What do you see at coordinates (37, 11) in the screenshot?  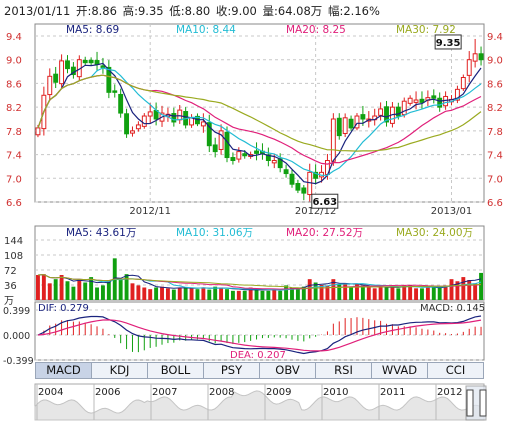 I see `header-date: 2013/01/11` at bounding box center [37, 11].